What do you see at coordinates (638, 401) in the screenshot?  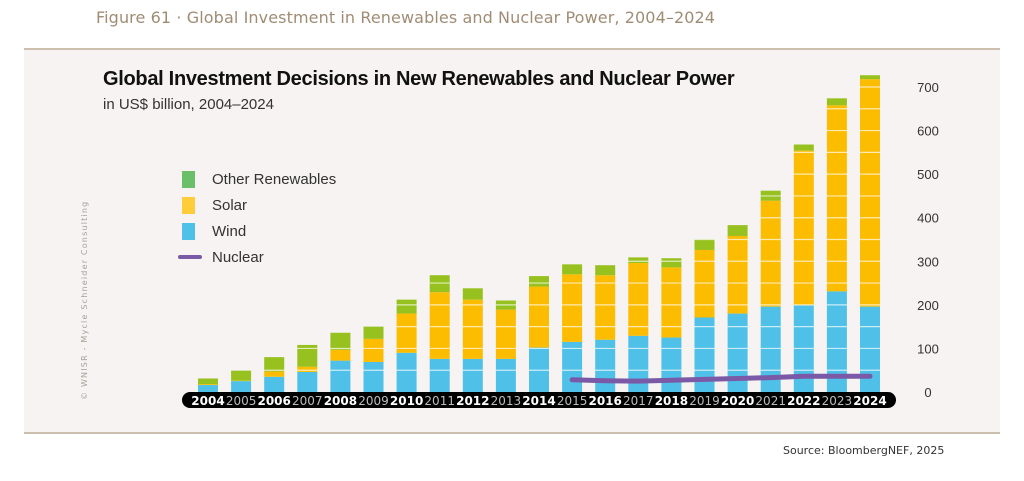 I see `x-tick-label: 2017` at bounding box center [638, 401].